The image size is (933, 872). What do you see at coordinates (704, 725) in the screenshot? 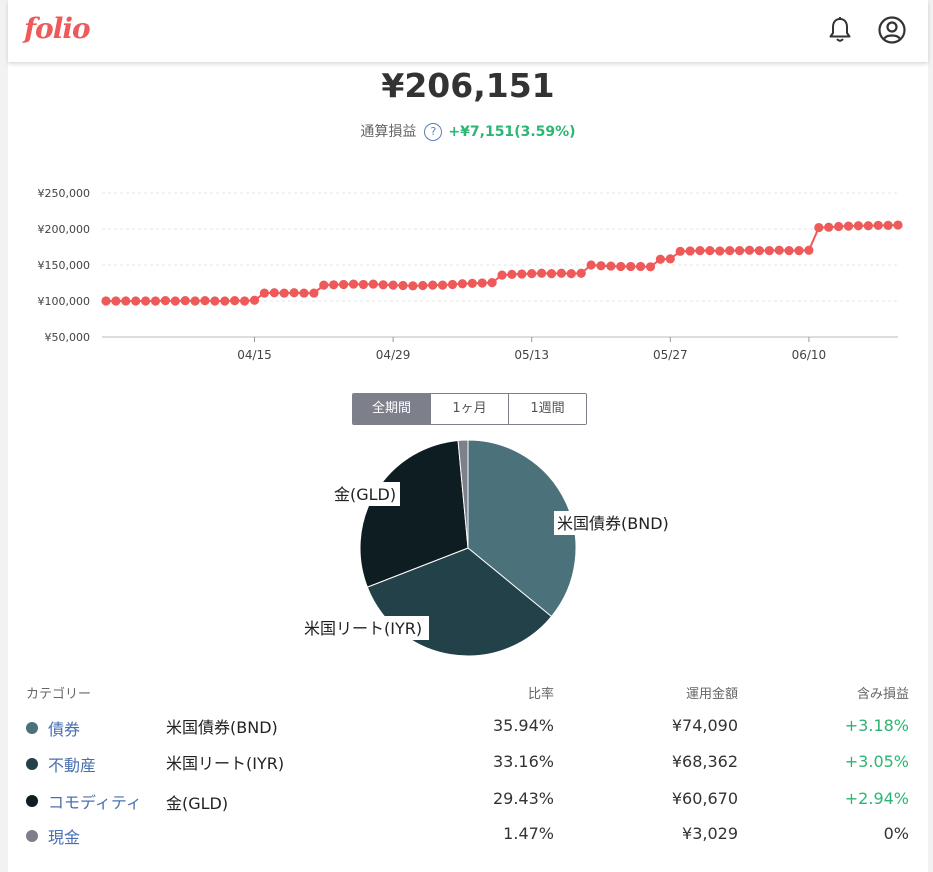
I see `amount-value: ¥74,090` at bounding box center [704, 725].